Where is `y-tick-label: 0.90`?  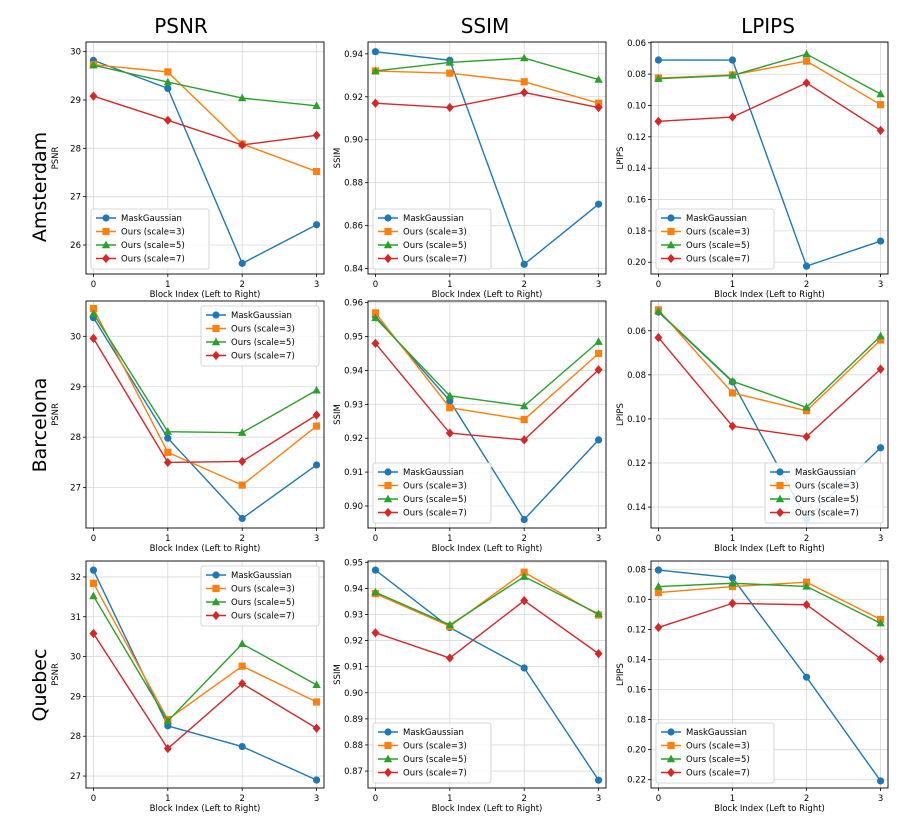 y-tick-label: 0.90 is located at coordinates (353, 141).